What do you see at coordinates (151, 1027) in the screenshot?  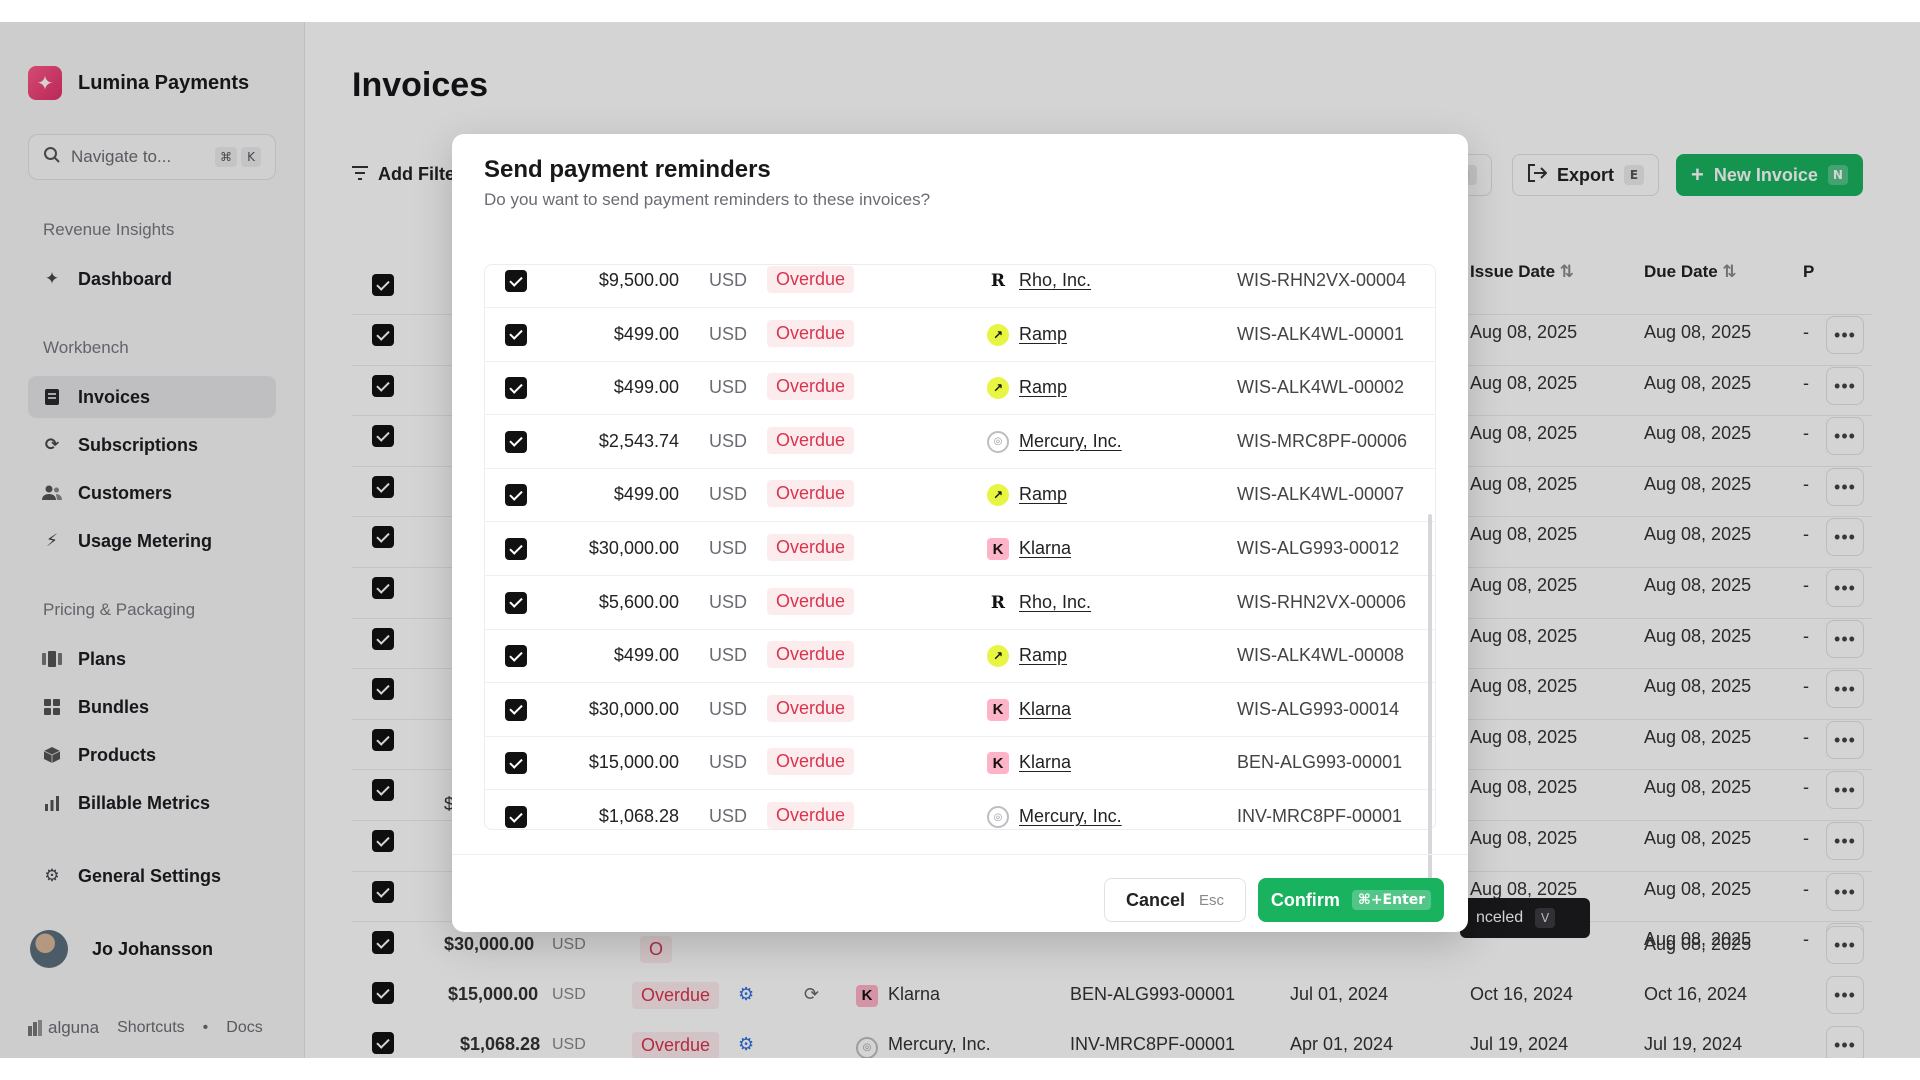 I see `shortcuts-link: Shortcuts` at bounding box center [151, 1027].